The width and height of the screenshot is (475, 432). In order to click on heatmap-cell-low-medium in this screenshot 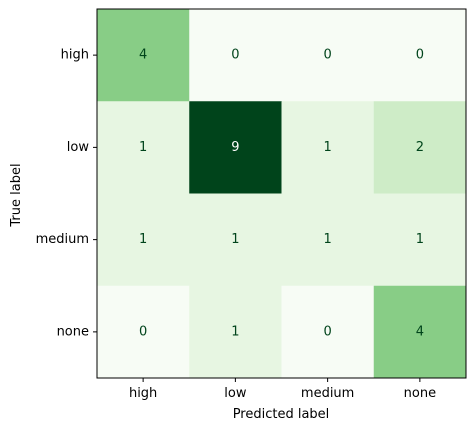, I will do `click(328, 147)`.